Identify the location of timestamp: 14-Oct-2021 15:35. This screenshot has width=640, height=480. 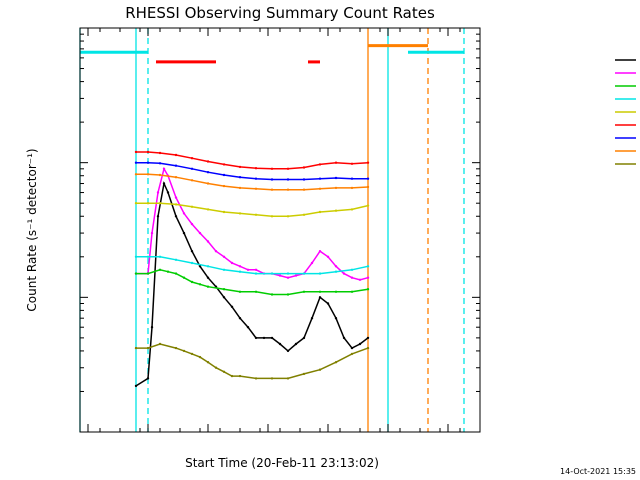
(598, 471).